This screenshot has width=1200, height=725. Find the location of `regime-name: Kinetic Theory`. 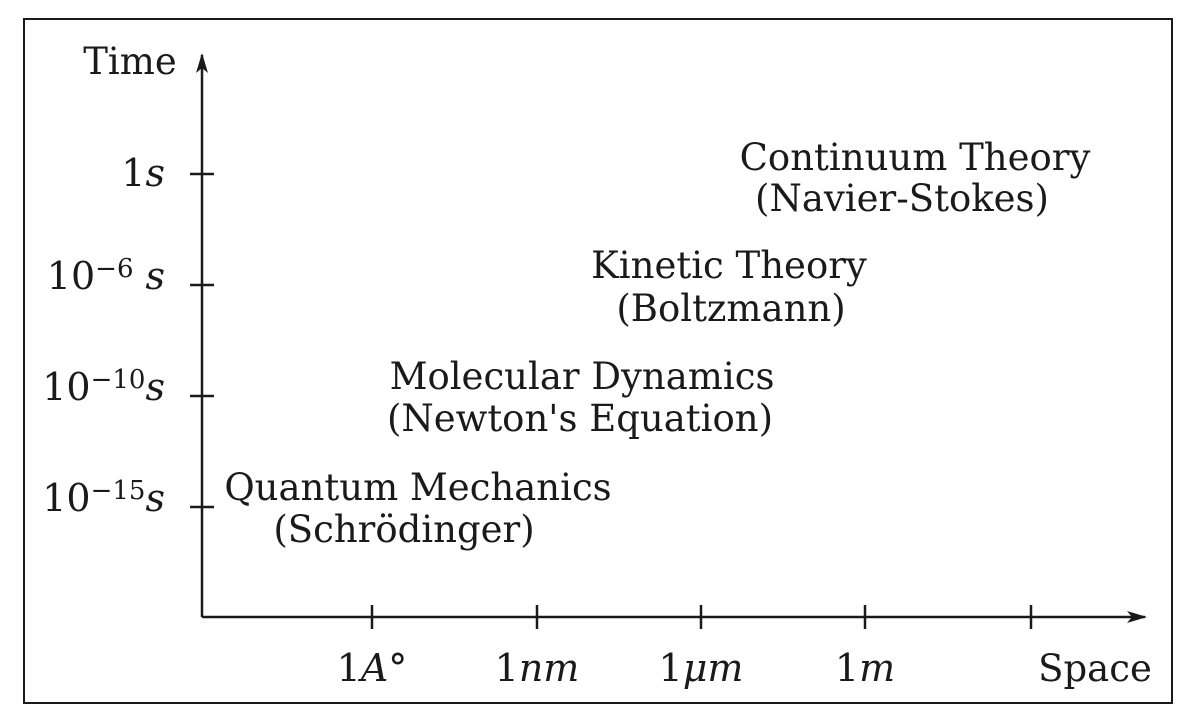

regime-name: Kinetic Theory is located at coordinates (729, 265).